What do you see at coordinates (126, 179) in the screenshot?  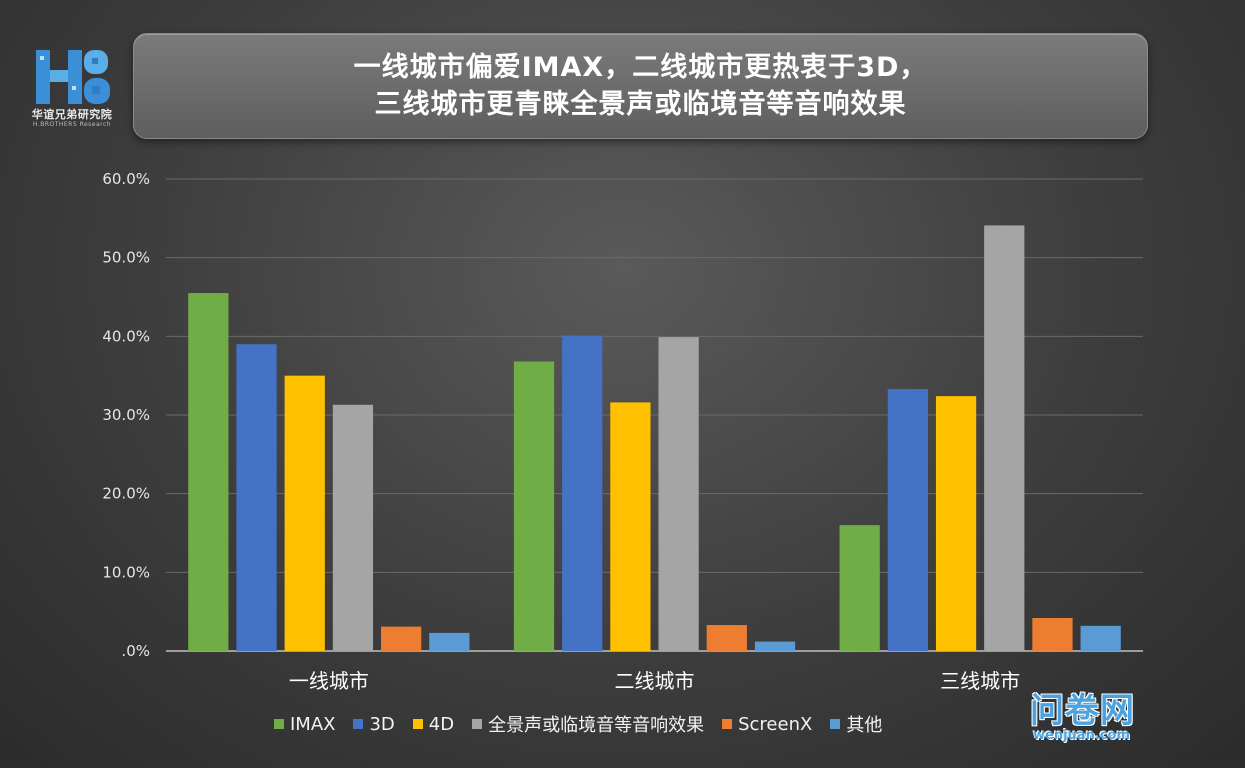 I see `y-tick-label: 60.0%` at bounding box center [126, 179].